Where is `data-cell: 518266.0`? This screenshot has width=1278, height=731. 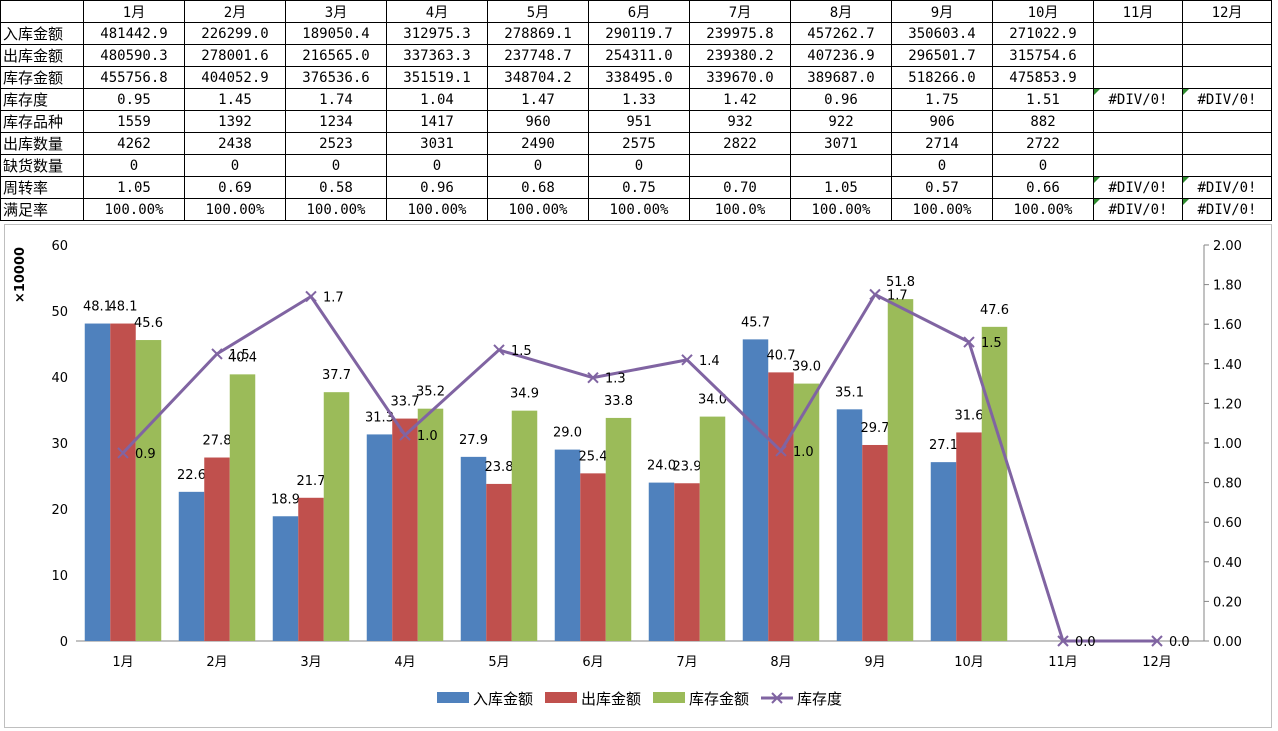 data-cell: 518266.0 is located at coordinates (942, 77).